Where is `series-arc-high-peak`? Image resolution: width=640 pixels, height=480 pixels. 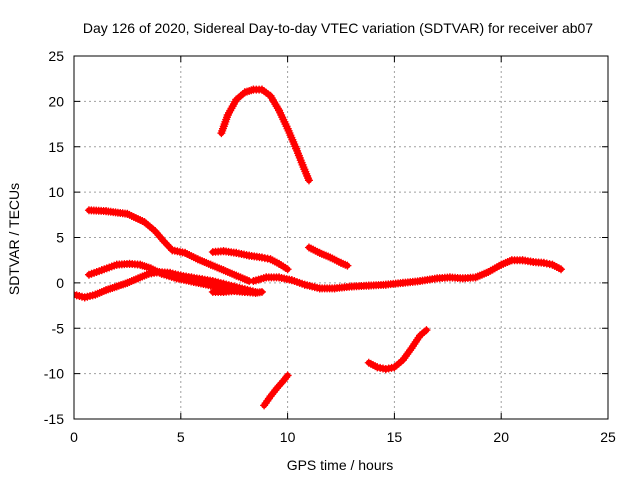 series-arc-high-peak is located at coordinates (265, 135).